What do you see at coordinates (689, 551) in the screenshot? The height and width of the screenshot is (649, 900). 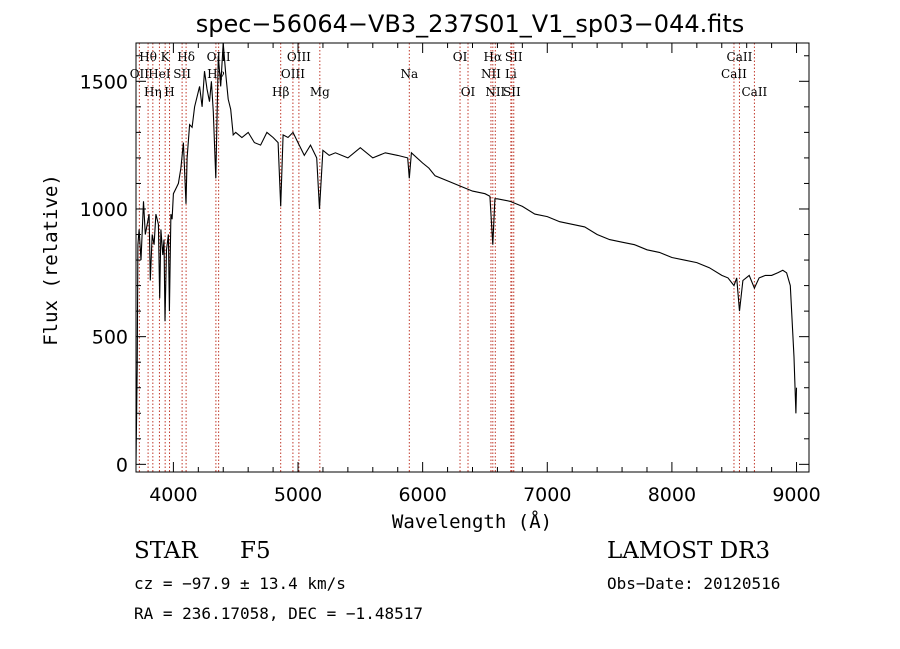 I see `survey-name: LAMOST DR3` at bounding box center [689, 551].